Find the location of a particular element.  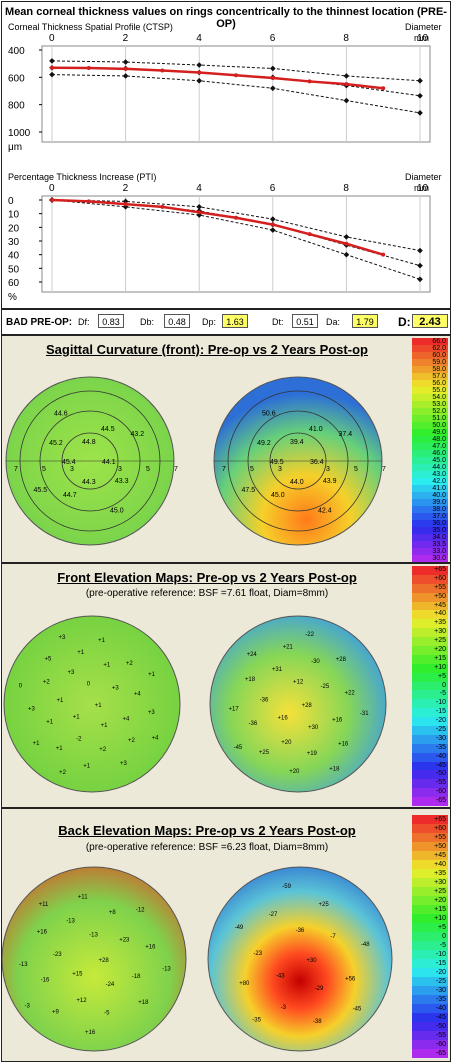

scale-step: 58.0 is located at coordinates (430, 369).